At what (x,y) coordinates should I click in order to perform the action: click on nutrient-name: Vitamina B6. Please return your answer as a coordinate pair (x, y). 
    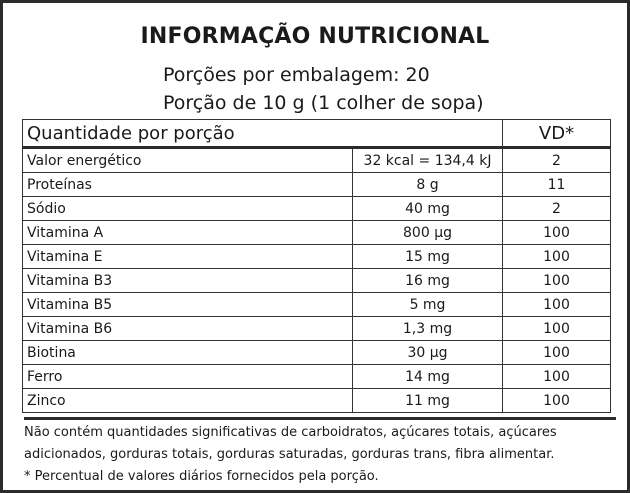
    Looking at the image, I should click on (187, 328).